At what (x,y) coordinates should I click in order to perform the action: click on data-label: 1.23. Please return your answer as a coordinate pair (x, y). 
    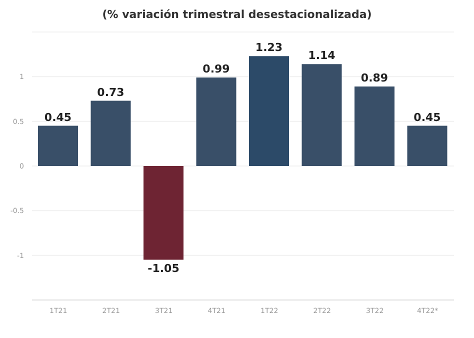
    Looking at the image, I should click on (269, 47).